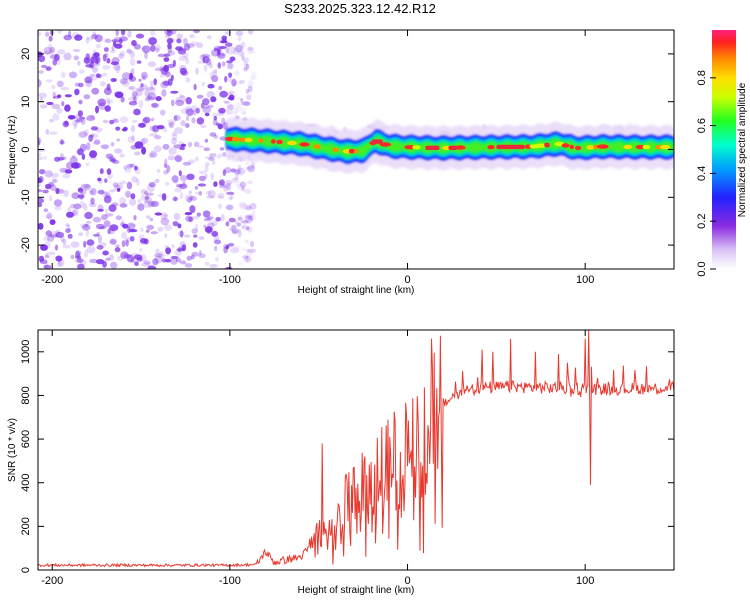 This screenshot has width=750, height=600. What do you see at coordinates (724, 149) in the screenshot?
I see `colorbar-gradient` at bounding box center [724, 149].